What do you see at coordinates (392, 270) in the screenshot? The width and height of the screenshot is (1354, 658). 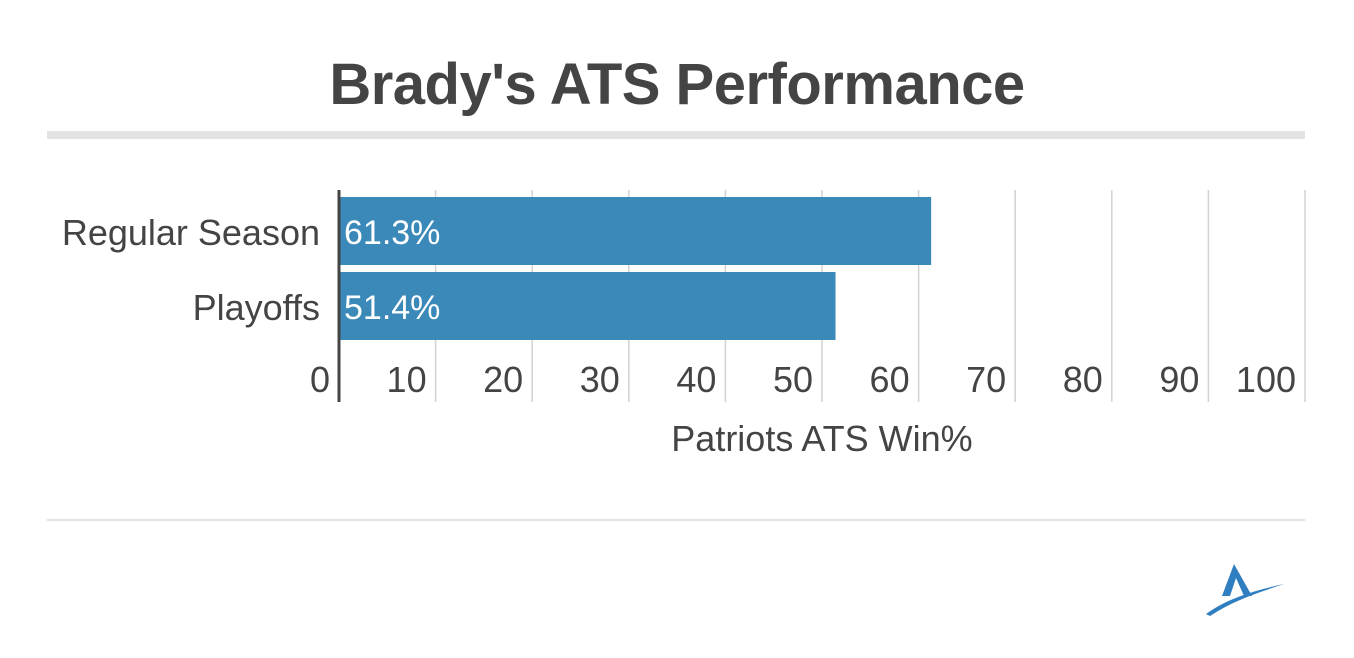 I see `data-labels: 61.3% 51.4%` at bounding box center [392, 270].